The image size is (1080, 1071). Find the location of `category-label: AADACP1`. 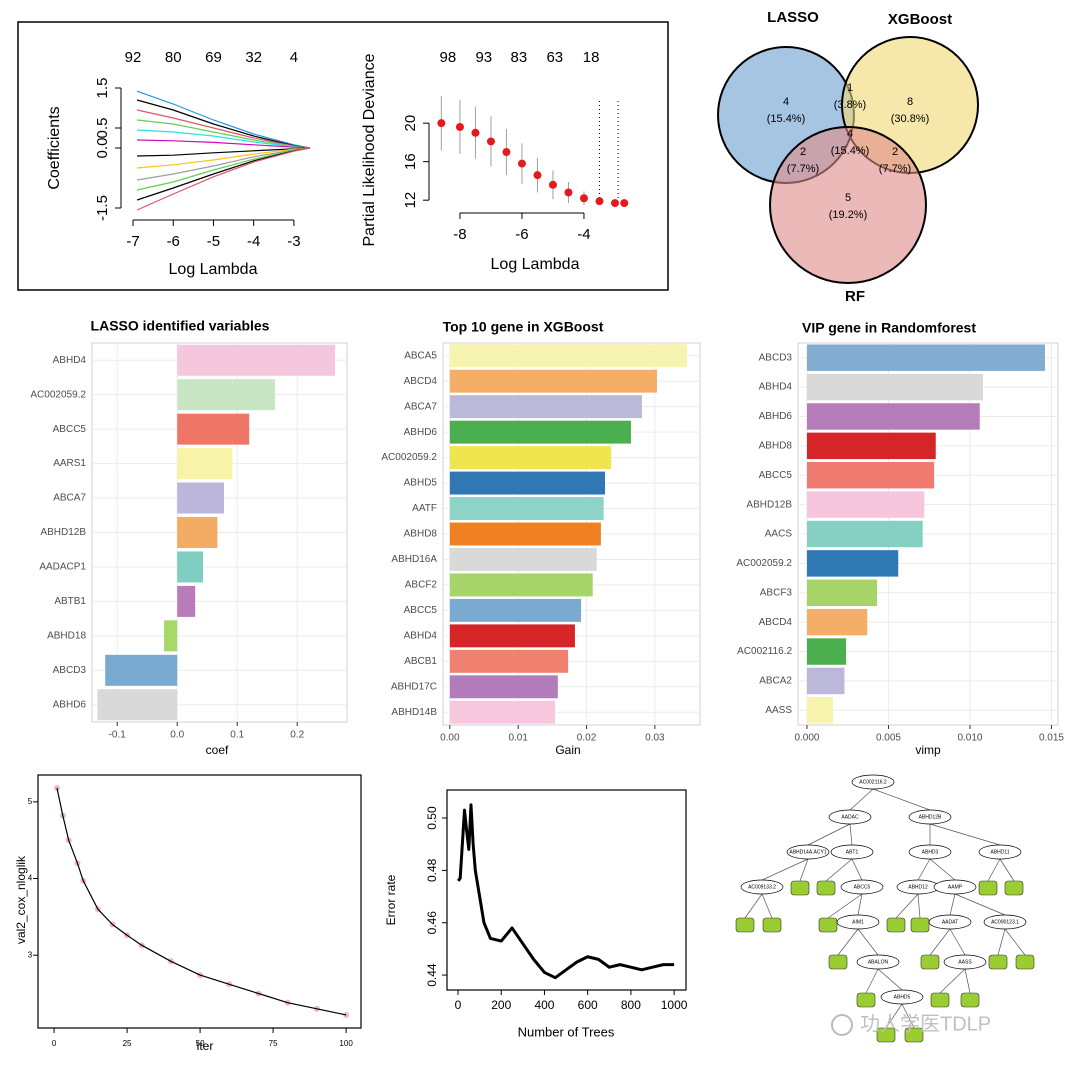

category-label: AADACP1 is located at coordinates (62, 567).